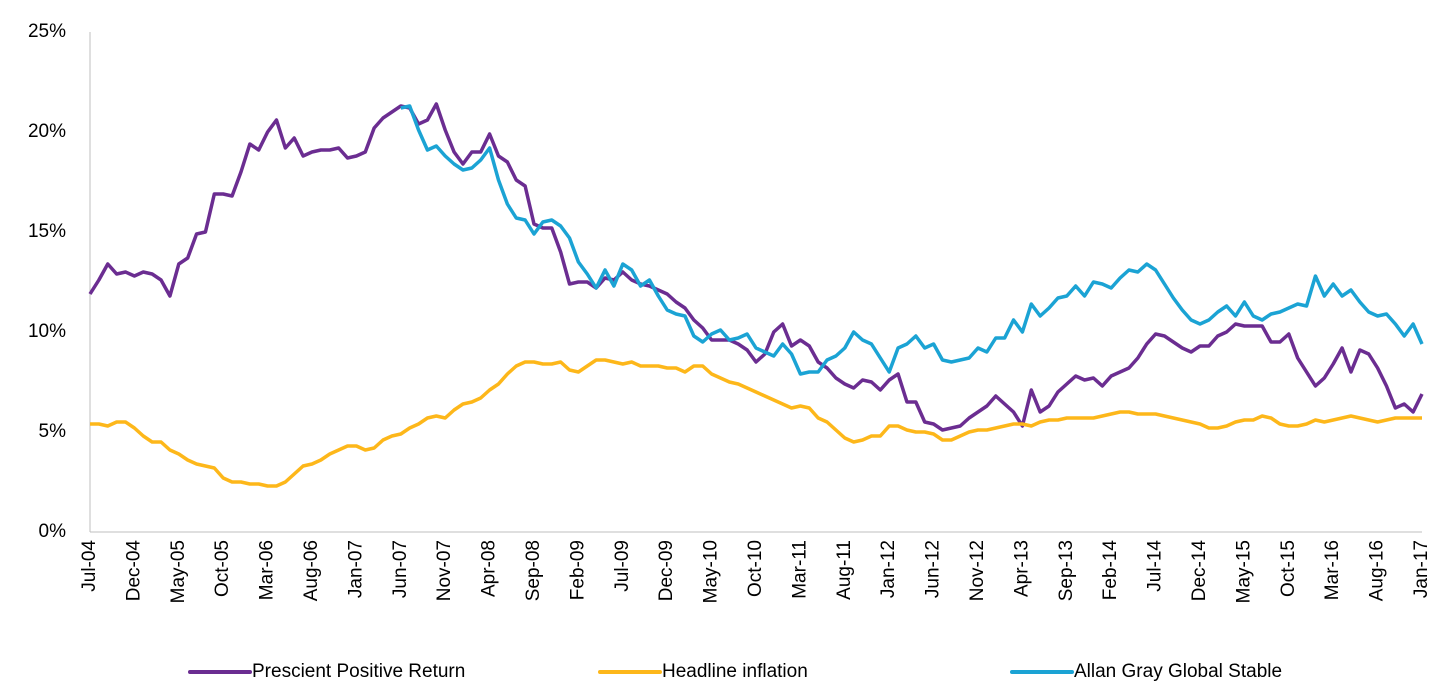  Describe the element at coordinates (711, 571) in the screenshot. I see `x-tick-label: May-10` at that location.